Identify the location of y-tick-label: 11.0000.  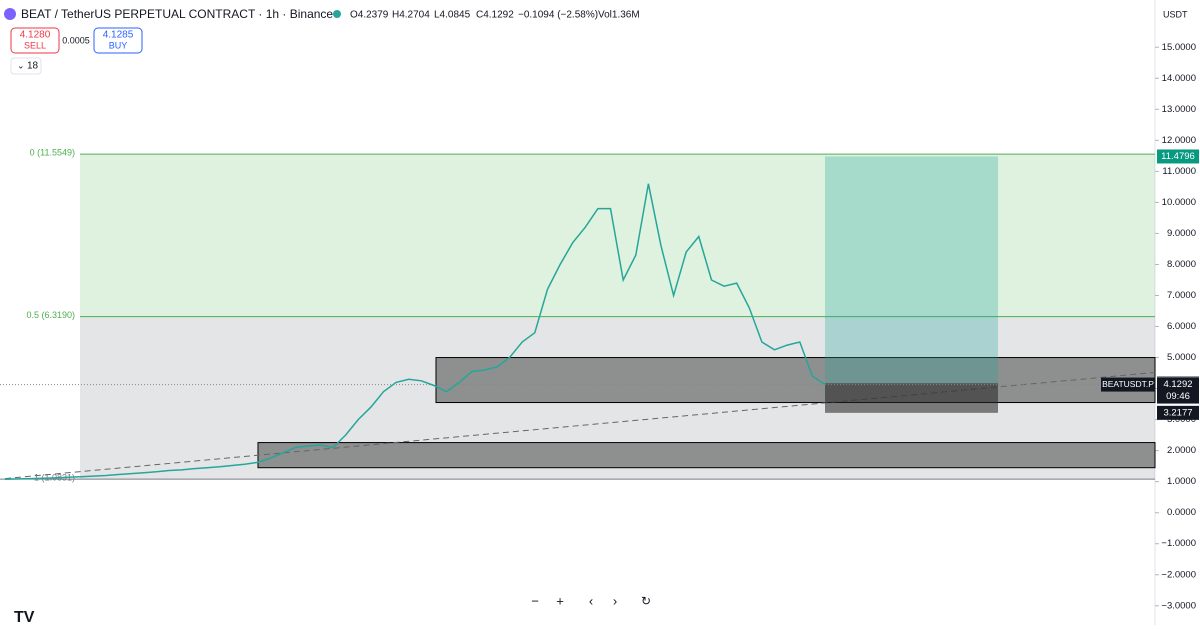
(1179, 171).